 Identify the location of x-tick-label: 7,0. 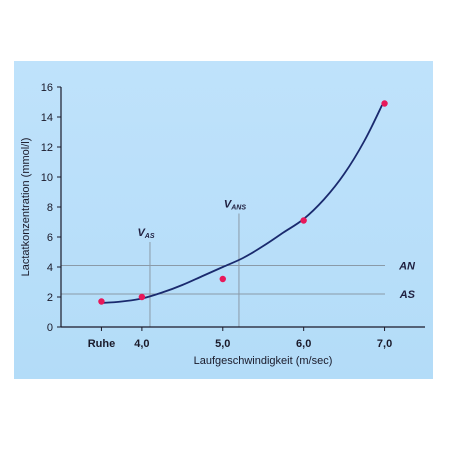
(384, 344).